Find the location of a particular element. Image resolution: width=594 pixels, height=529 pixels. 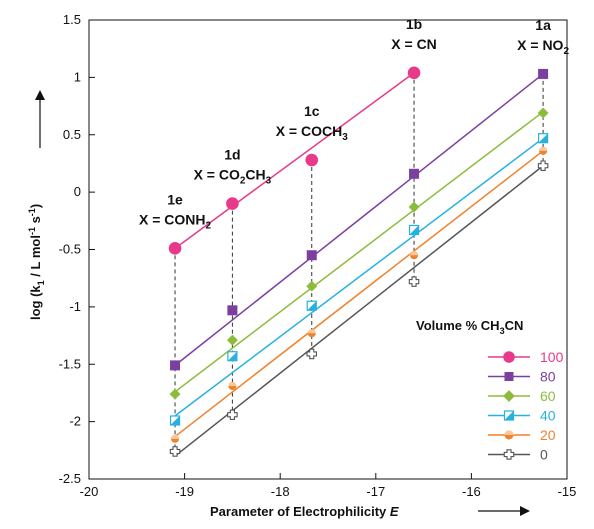

x-tick-label: -15 is located at coordinates (567, 491).